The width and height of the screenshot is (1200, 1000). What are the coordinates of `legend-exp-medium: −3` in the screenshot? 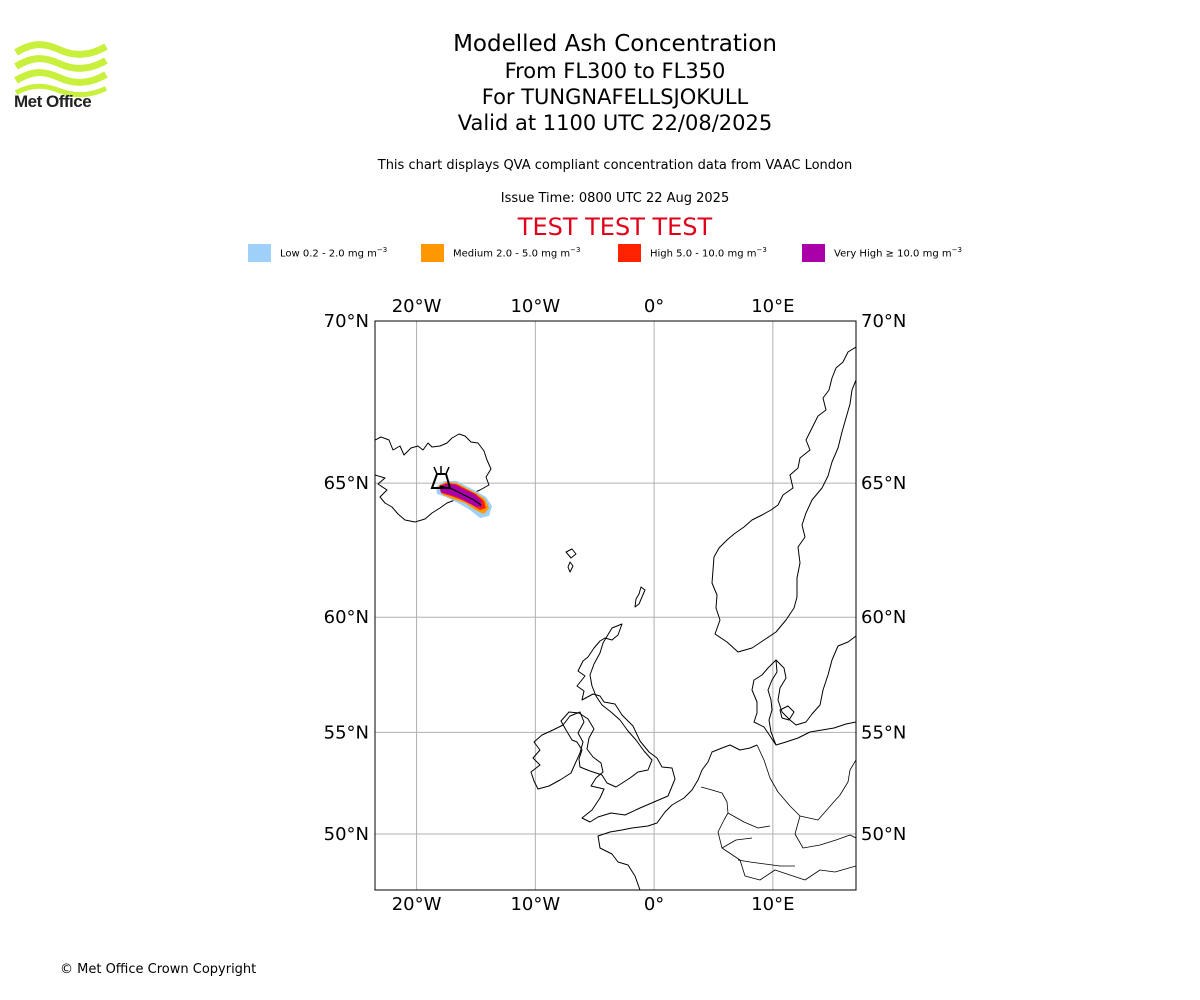 It's located at (575, 250).